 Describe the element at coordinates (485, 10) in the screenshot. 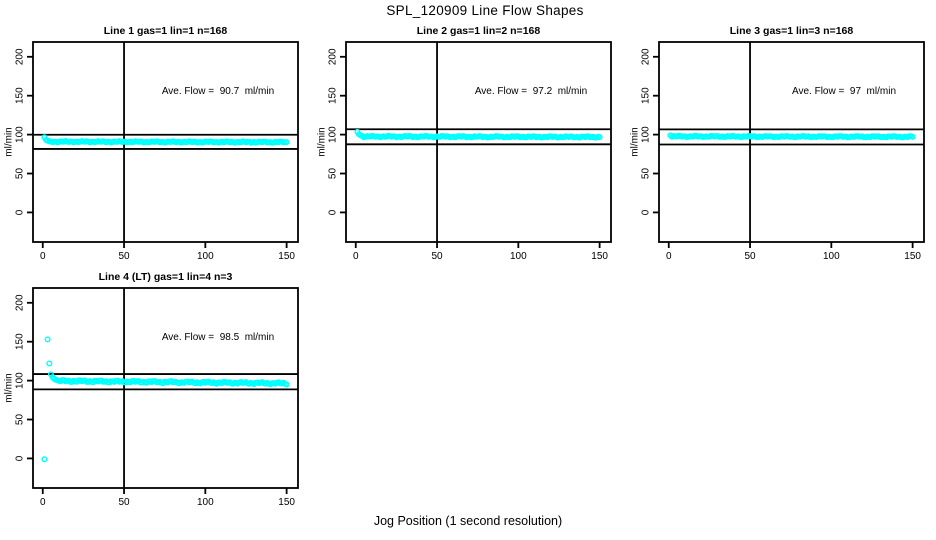

I see `page-title: SPL_120909 Line Flow Shapes` at that location.